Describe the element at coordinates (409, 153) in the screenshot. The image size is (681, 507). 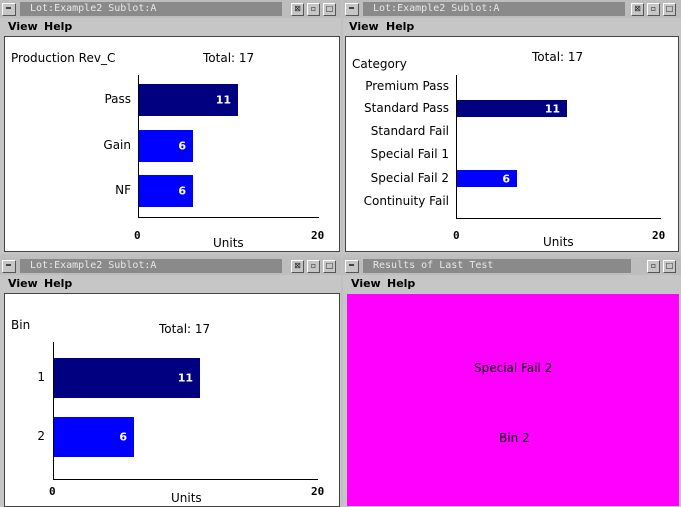
I see `category-label: Special Fail 1` at that location.